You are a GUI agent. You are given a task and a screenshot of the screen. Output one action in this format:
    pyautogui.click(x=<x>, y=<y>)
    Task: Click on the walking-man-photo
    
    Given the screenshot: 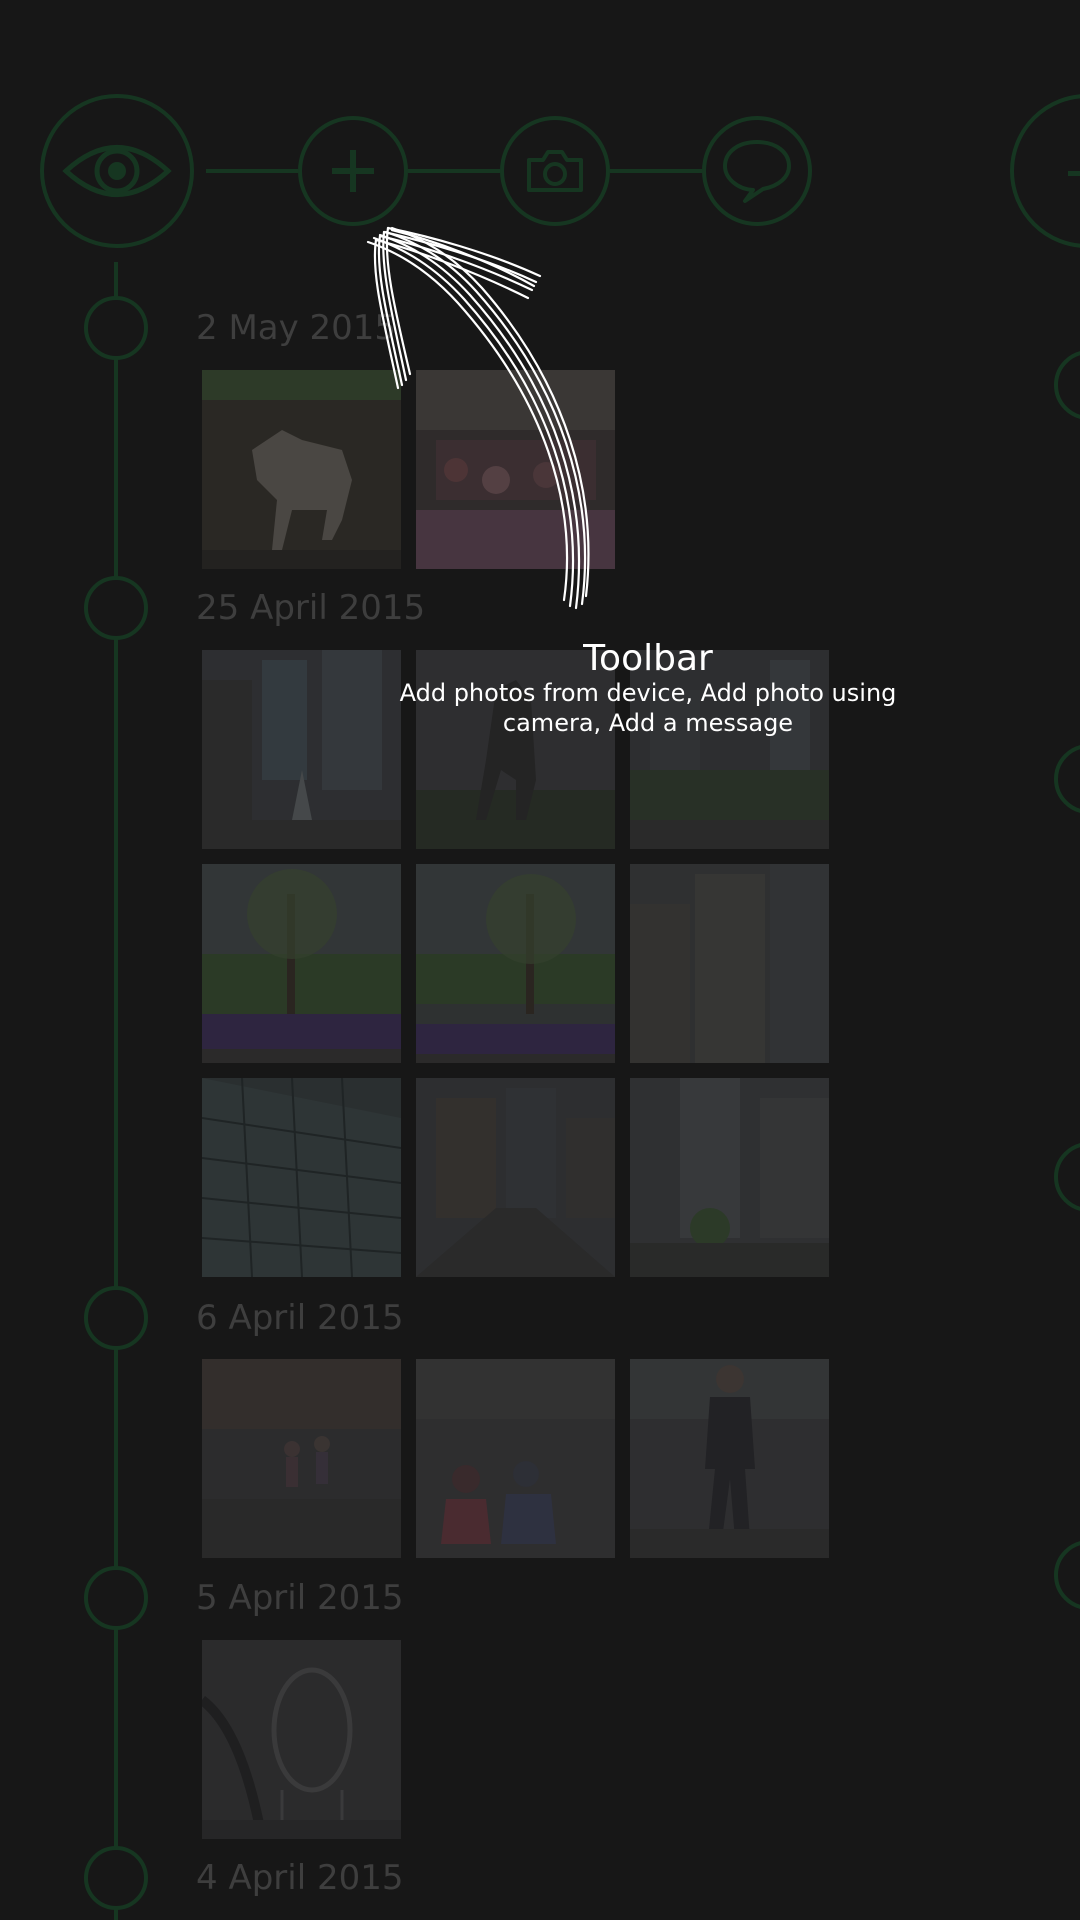 What is the action you would take?
    pyautogui.click(x=729, y=1458)
    